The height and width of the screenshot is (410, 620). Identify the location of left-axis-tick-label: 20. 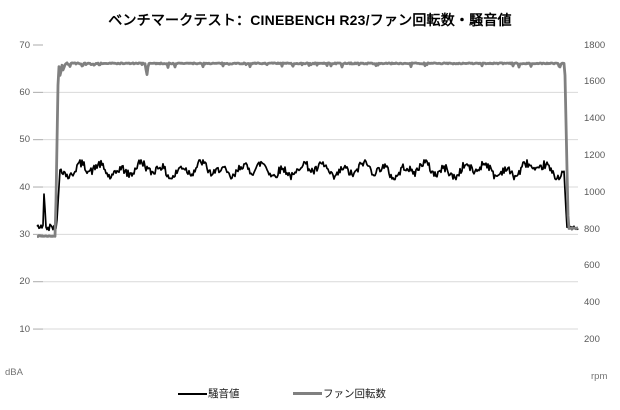
(24, 282).